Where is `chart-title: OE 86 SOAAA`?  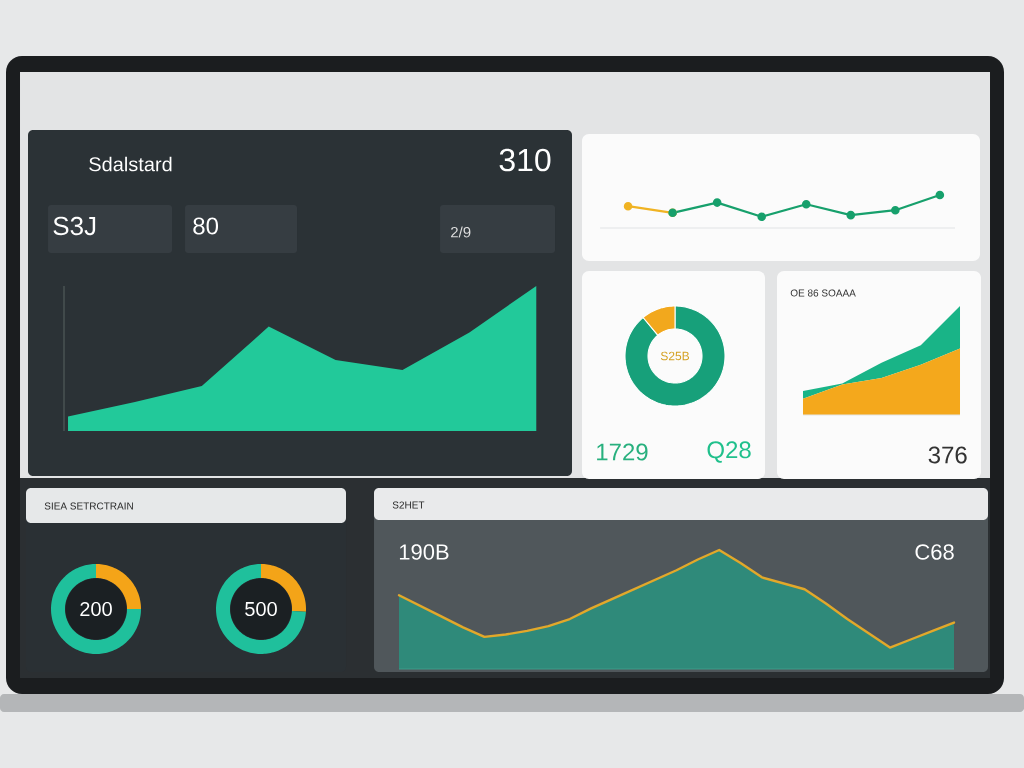 chart-title: OE 86 SOAAA is located at coordinates (823, 293).